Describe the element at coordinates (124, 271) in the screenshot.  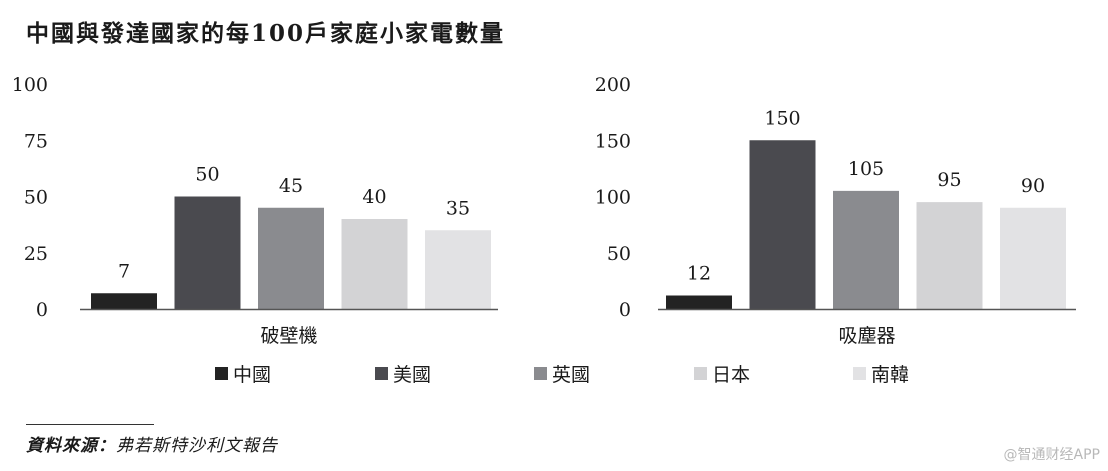
I see `data-label-china: 7` at that location.